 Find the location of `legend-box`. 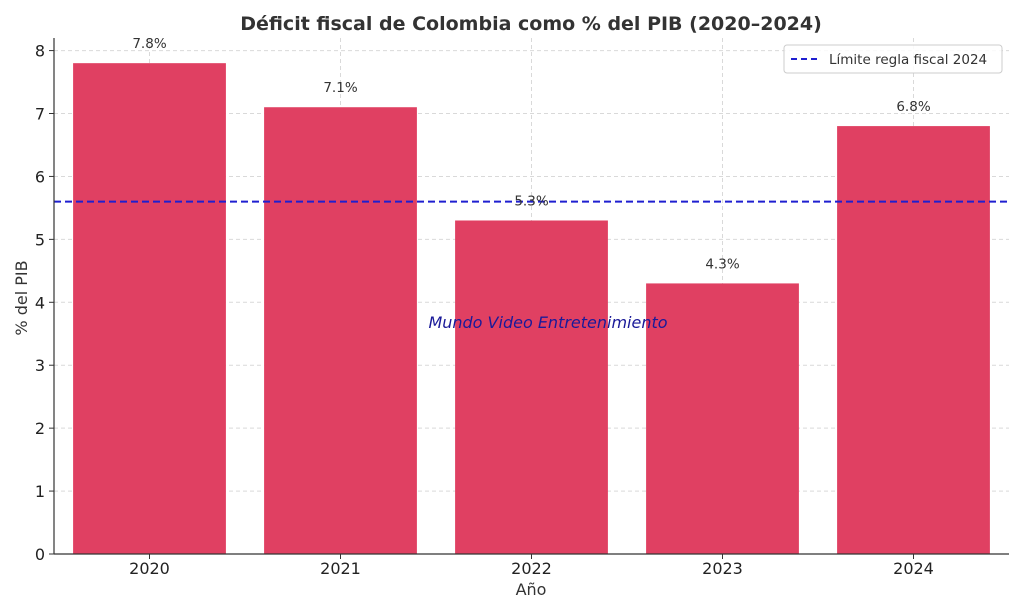

legend-box is located at coordinates (893, 59).